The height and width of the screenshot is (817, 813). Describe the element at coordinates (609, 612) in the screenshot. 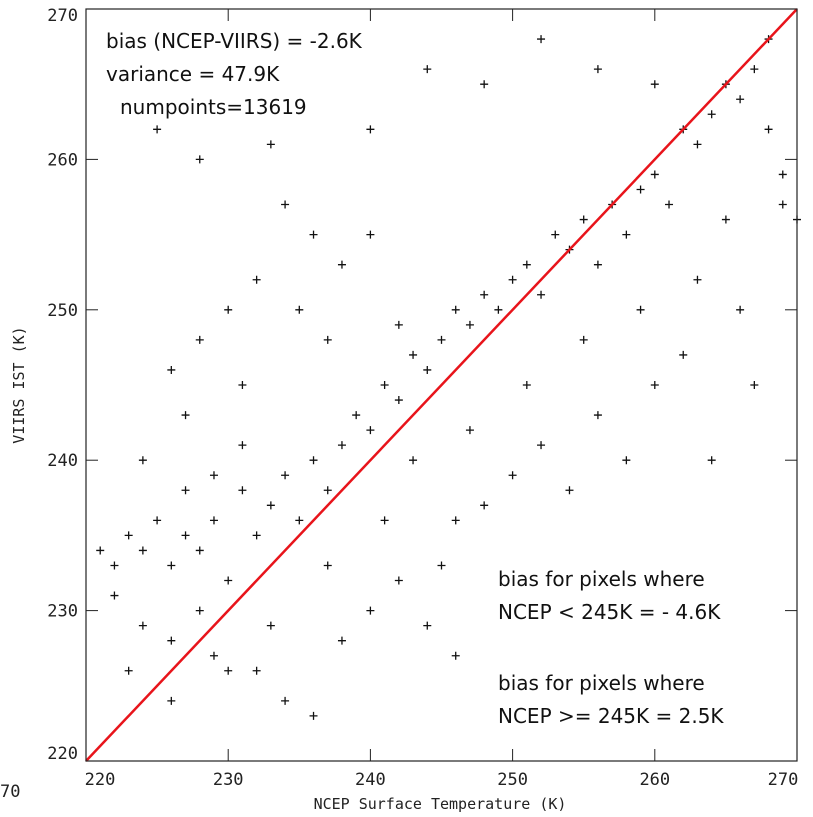

I see `annotation: NCEP < 245K = - 4.6K` at that location.